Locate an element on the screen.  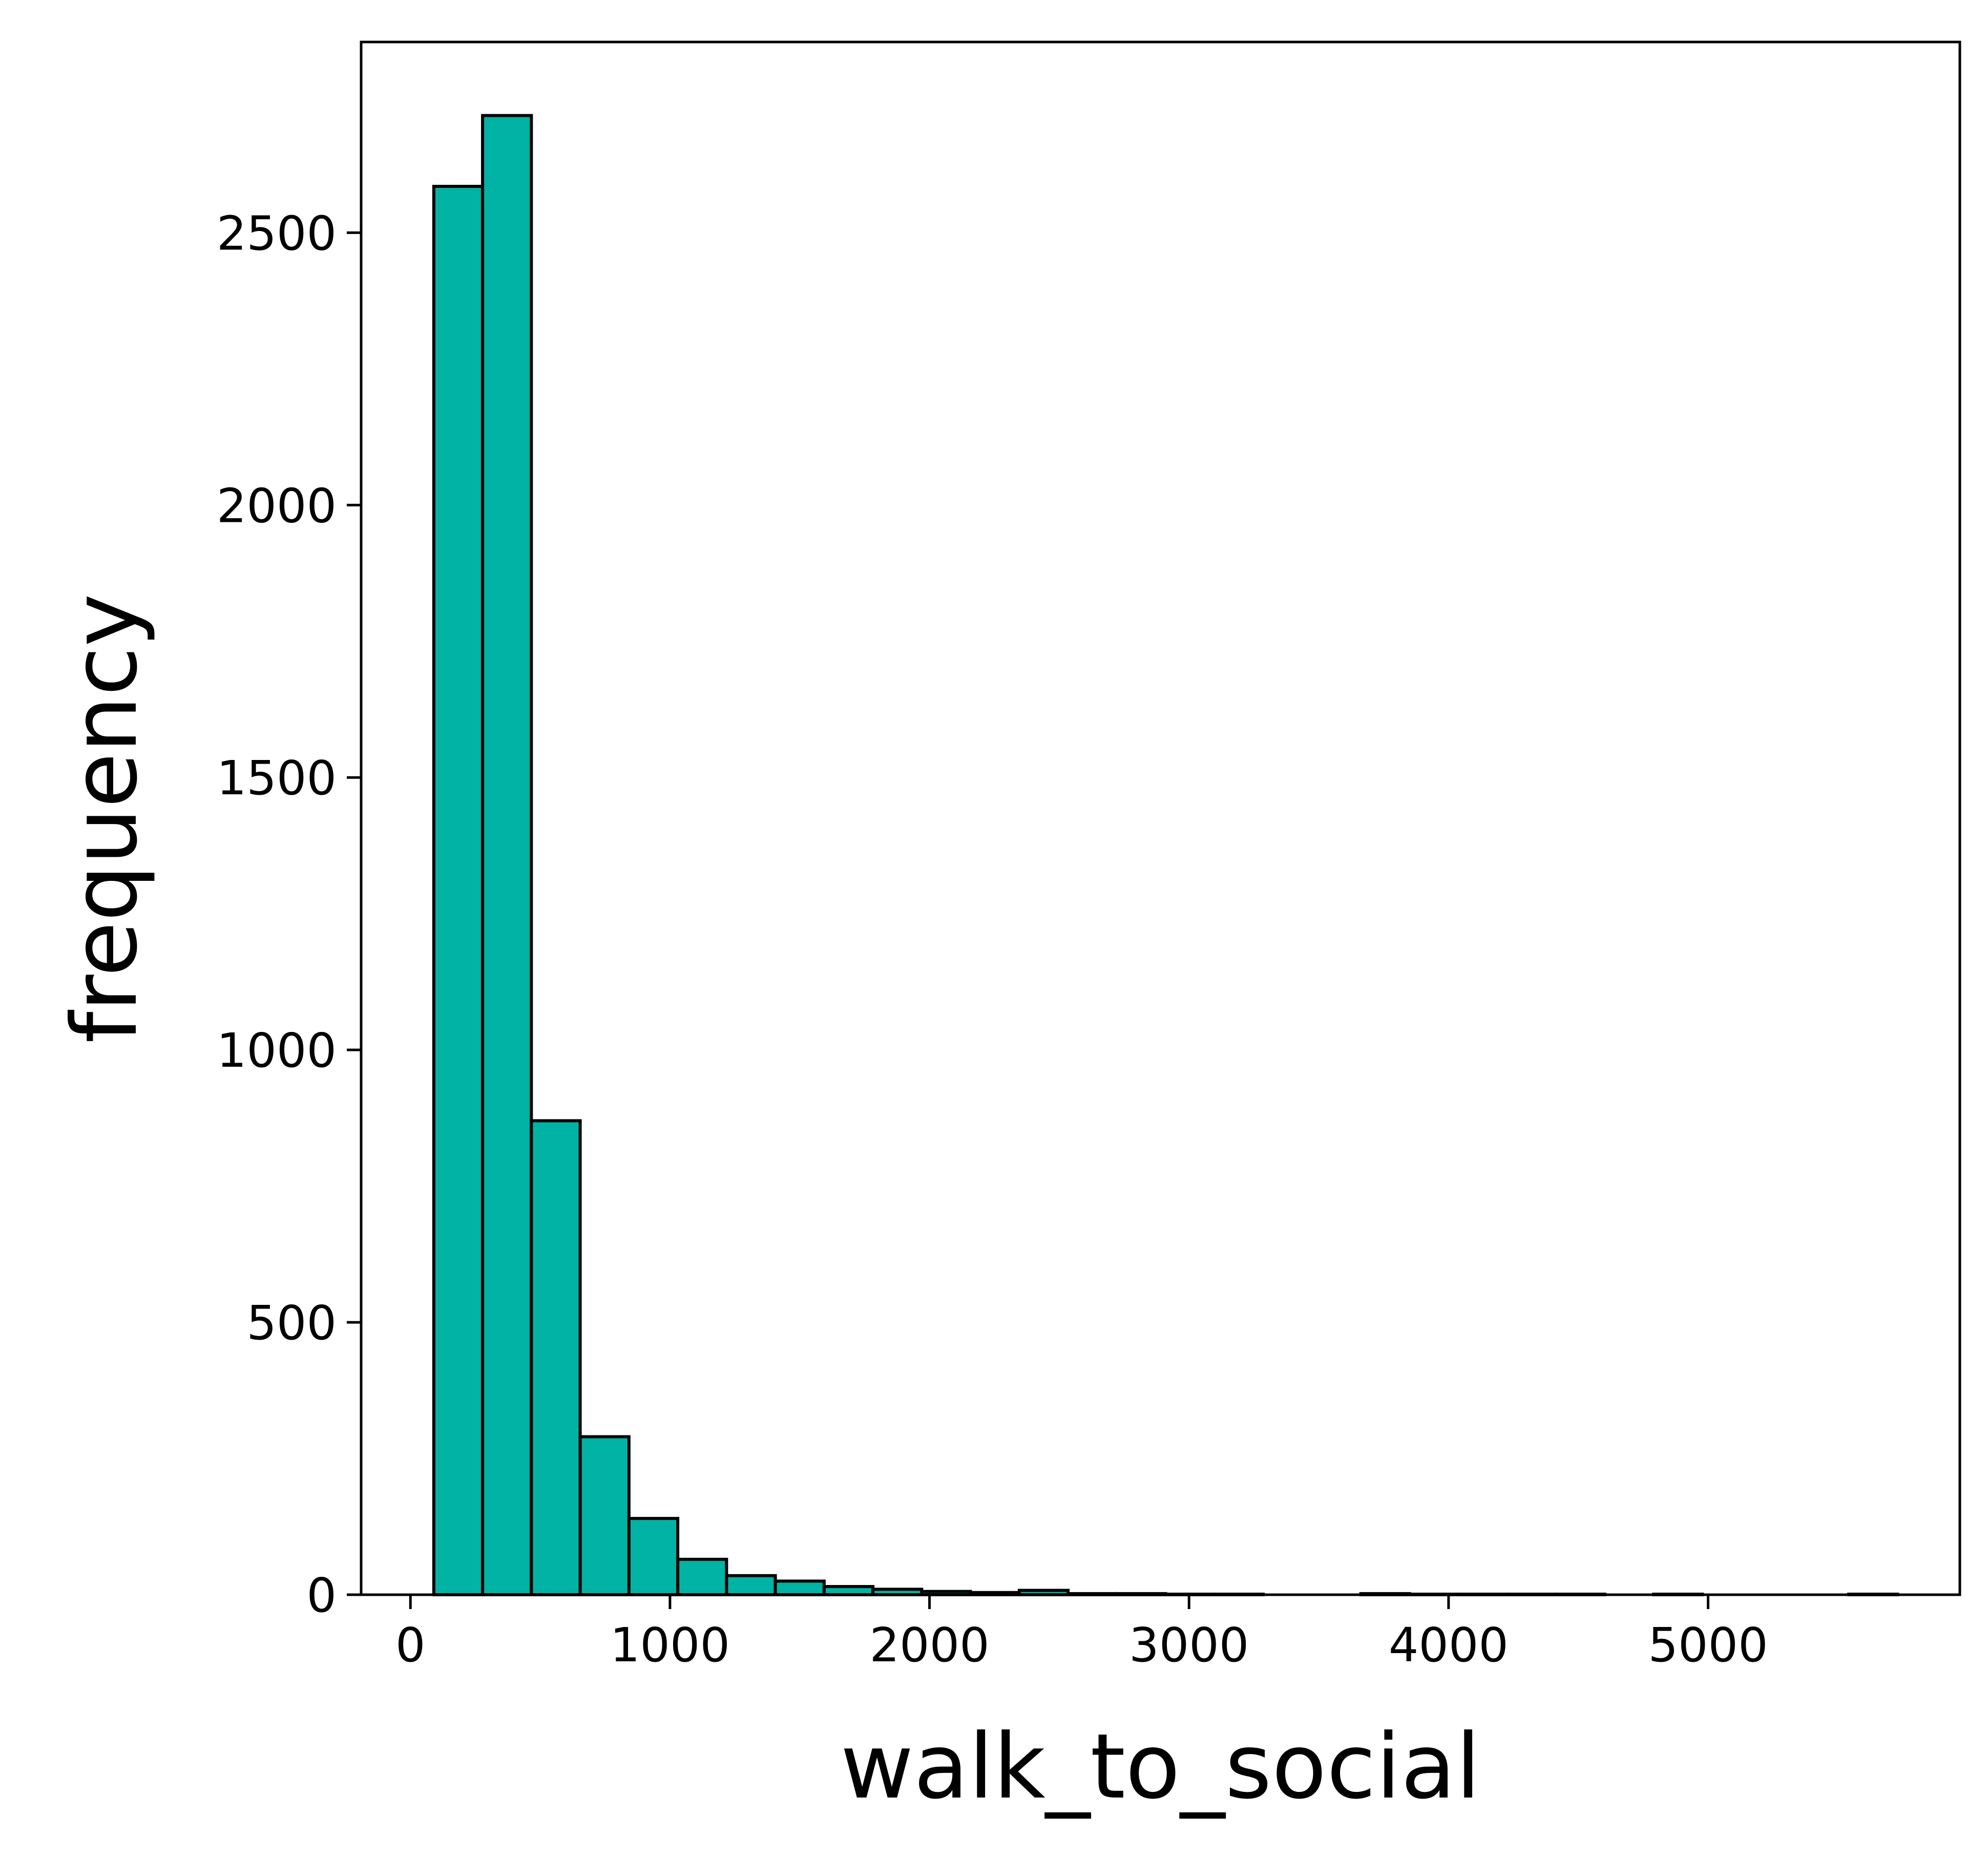
y-axis-ticks: 0 500 1000 1500 2000 2500 is located at coordinates (289, 915).